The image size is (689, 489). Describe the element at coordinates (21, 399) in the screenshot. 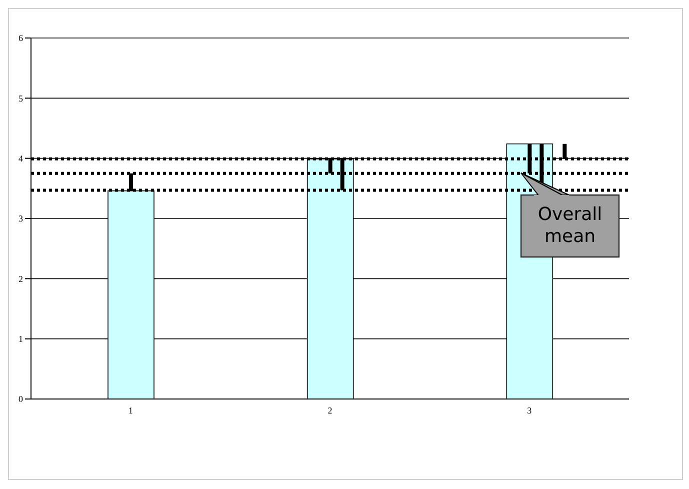

I see `y-tick-label: 0` at that location.